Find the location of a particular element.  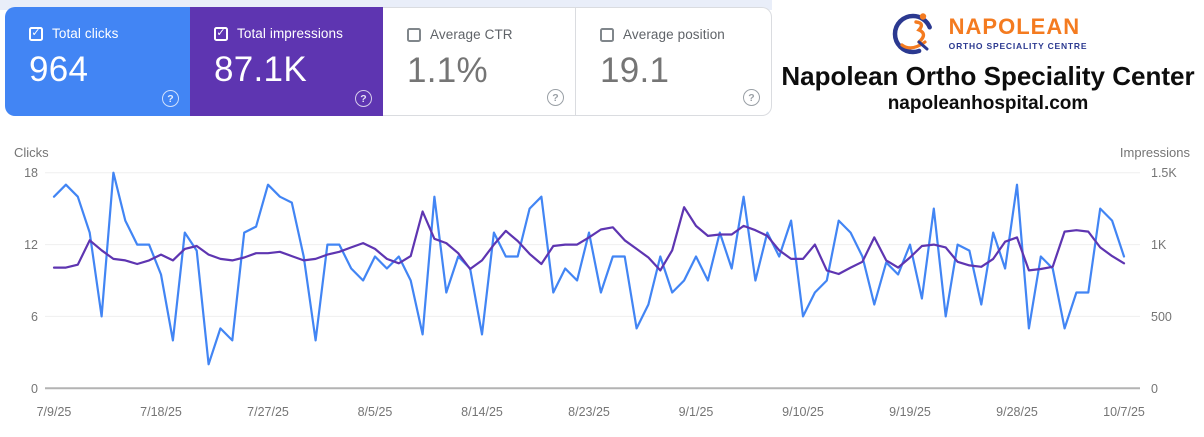

x-axis-tick: 9/10/25 is located at coordinates (803, 412).